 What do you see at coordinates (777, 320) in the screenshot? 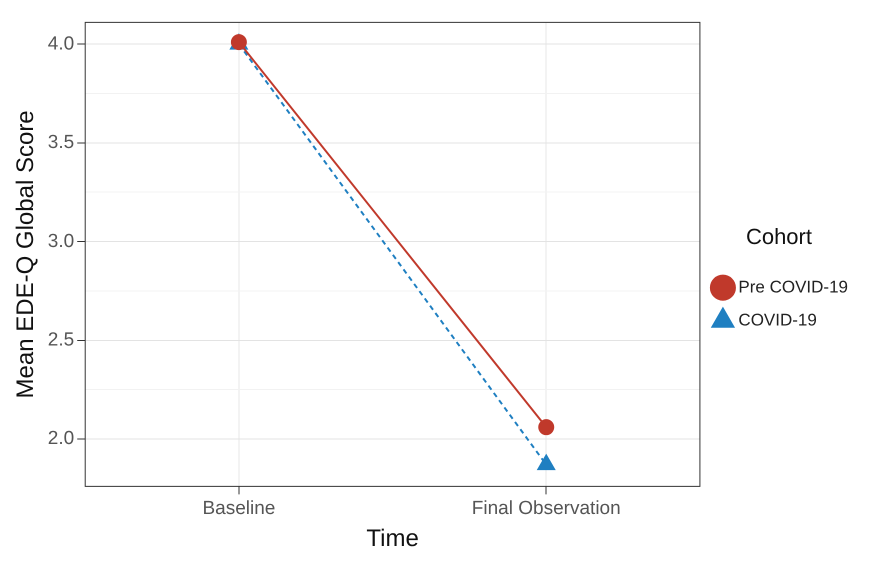
I see `legend-label: COVID-19` at bounding box center [777, 320].